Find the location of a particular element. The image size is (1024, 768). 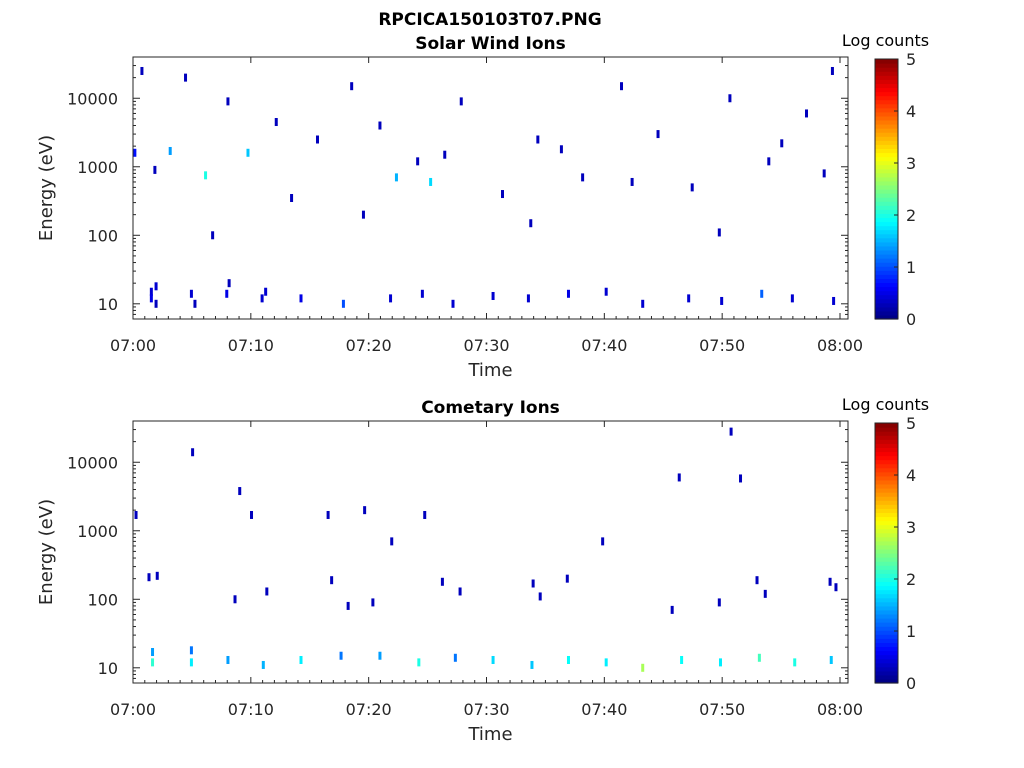

colorbar-tick-label: 3 is located at coordinates (911, 163).